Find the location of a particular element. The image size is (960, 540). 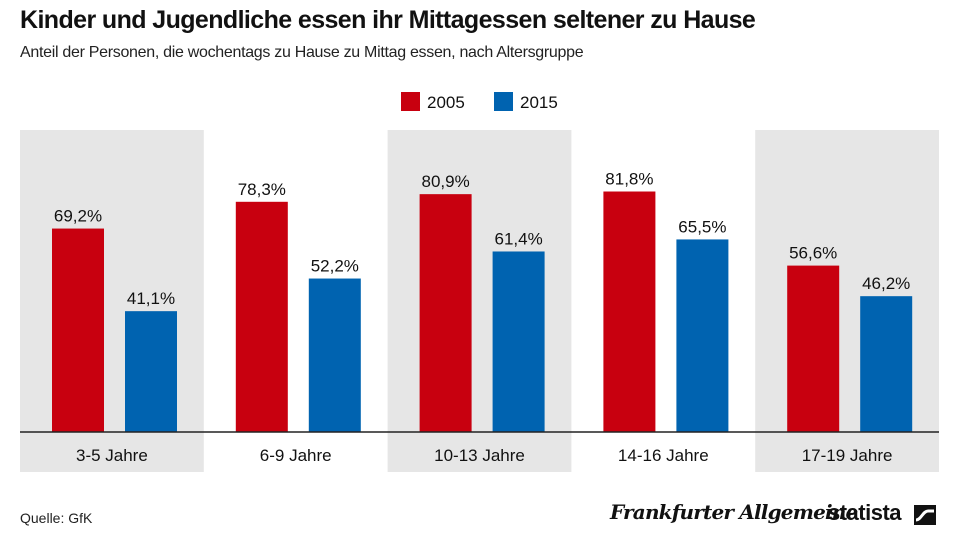

category-label-3: 10-13 Jahre is located at coordinates (479, 455).